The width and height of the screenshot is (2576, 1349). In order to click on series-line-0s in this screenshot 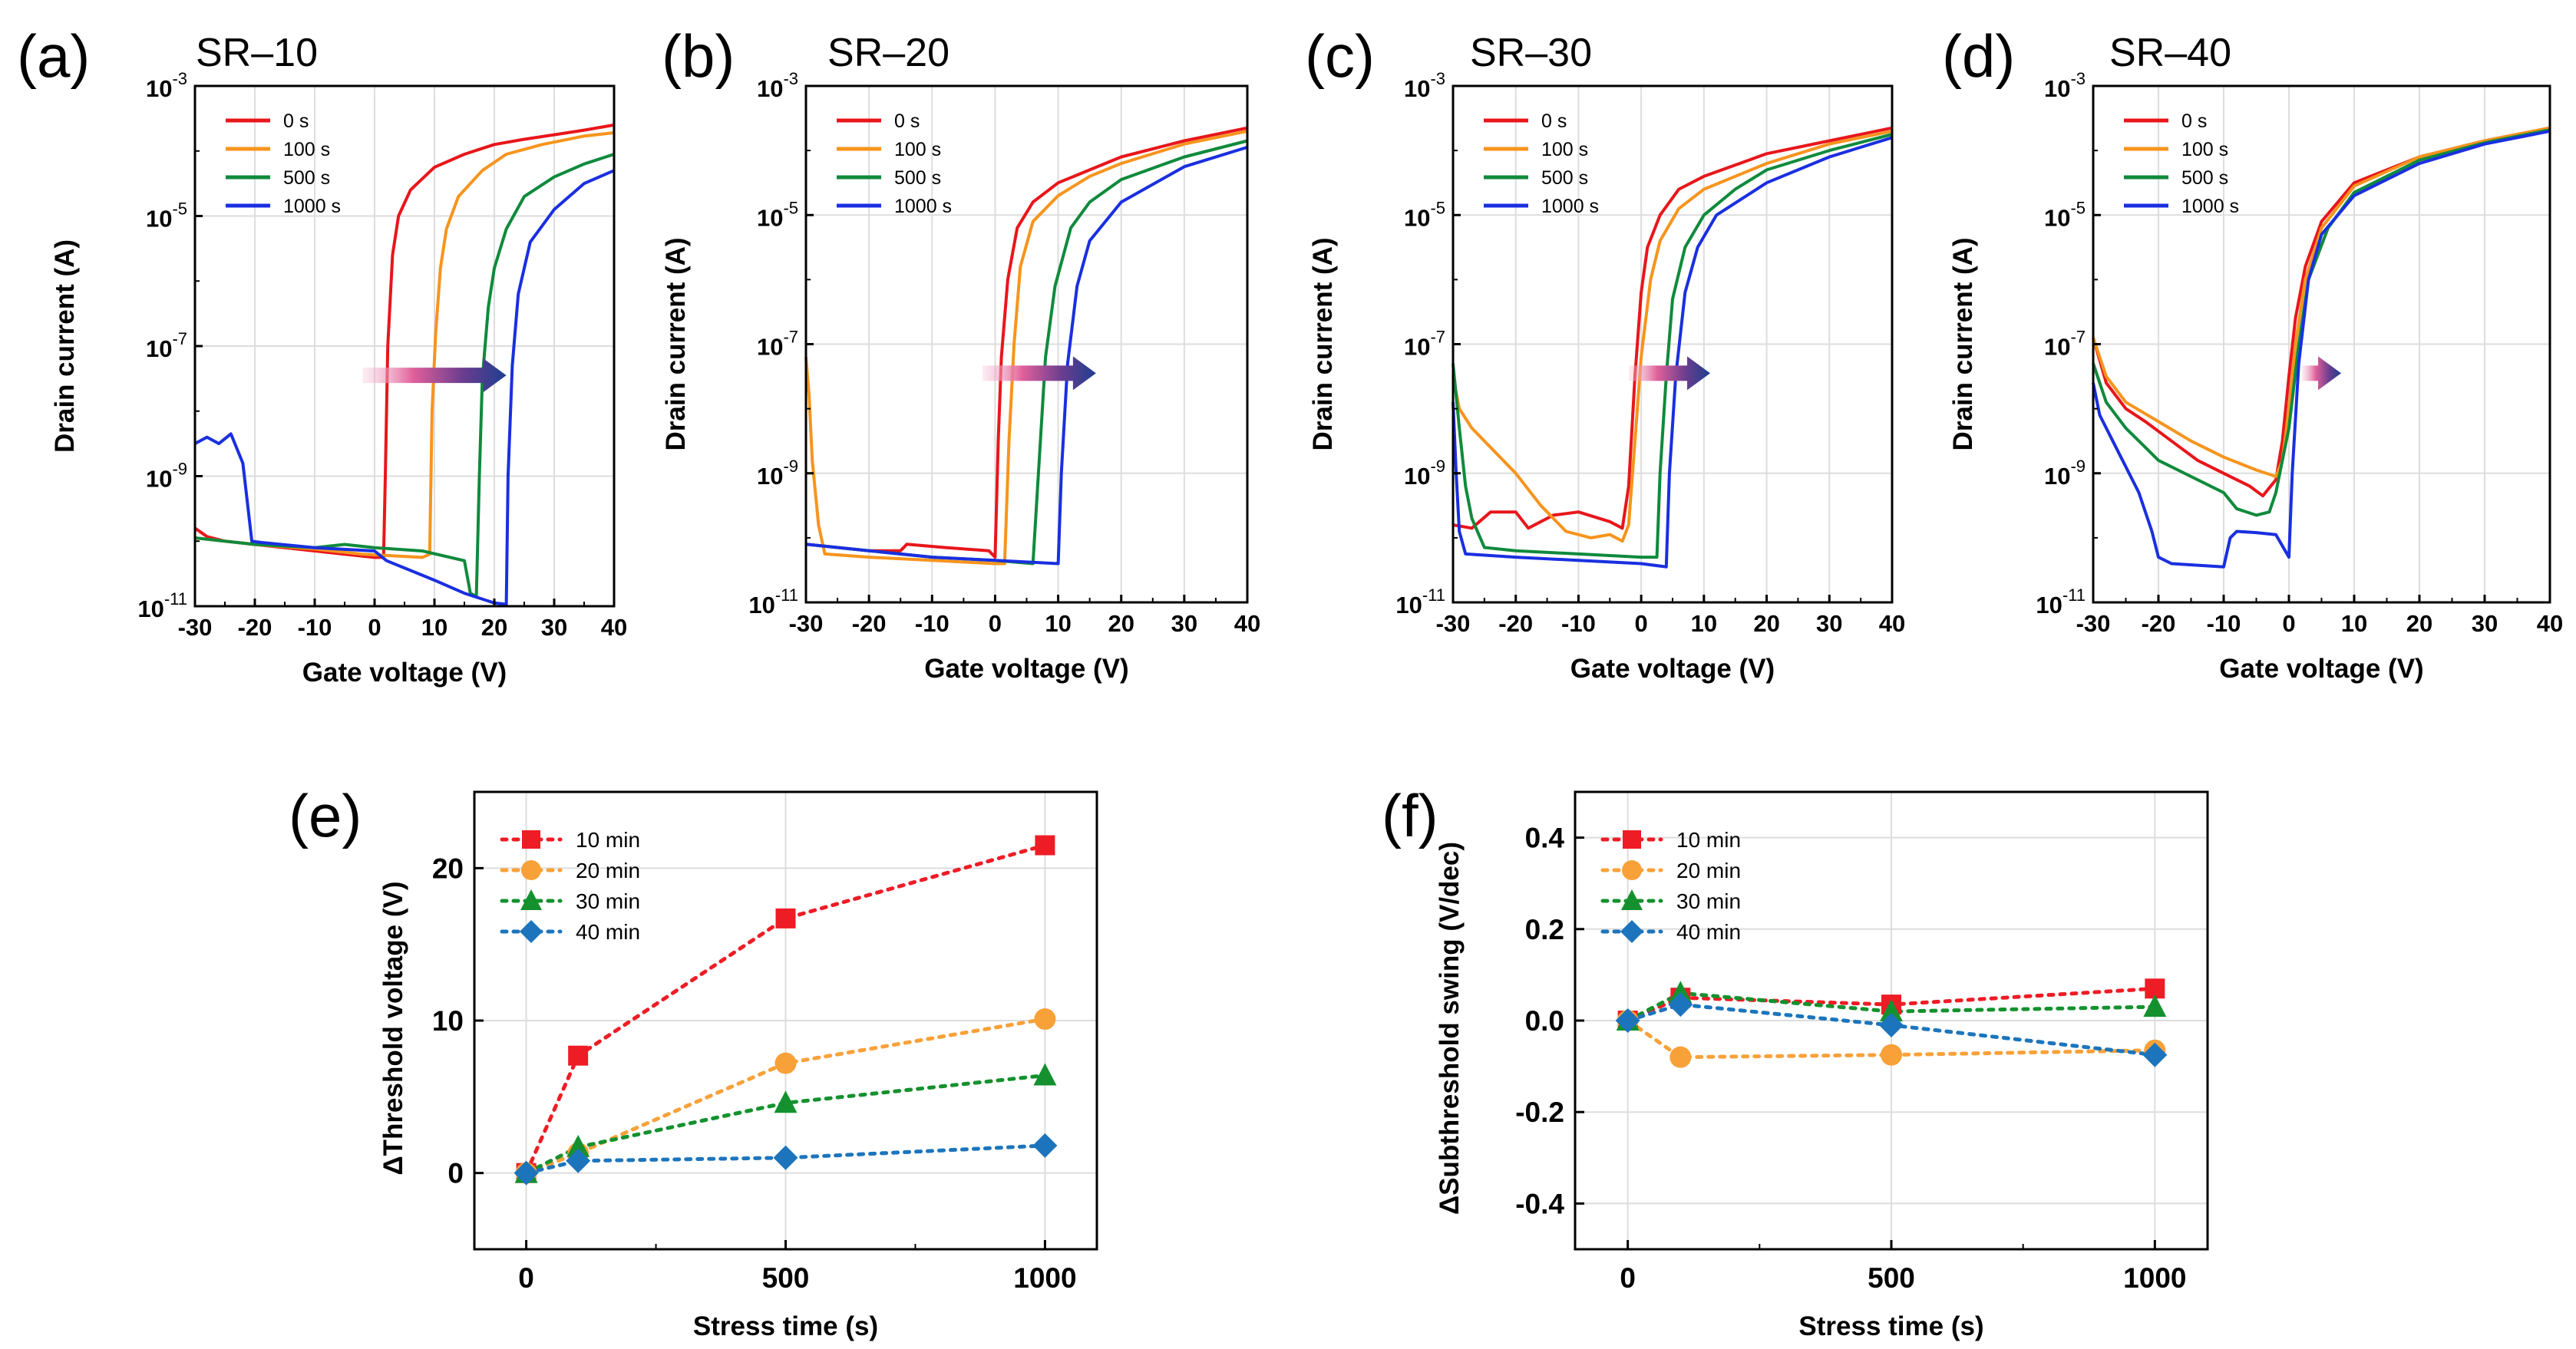, I will do `click(2321, 312)`.